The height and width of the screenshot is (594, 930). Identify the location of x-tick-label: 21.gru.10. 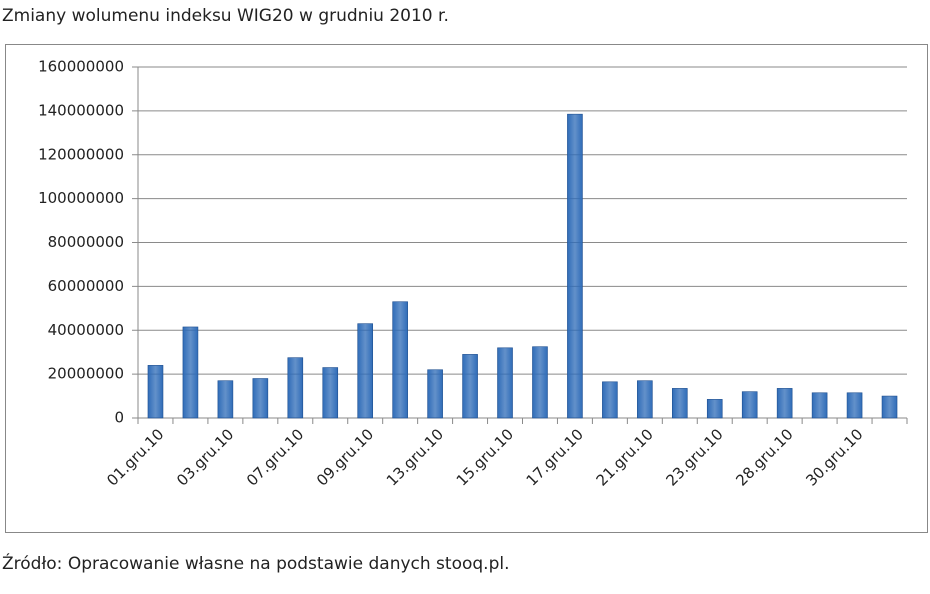
(625, 457).